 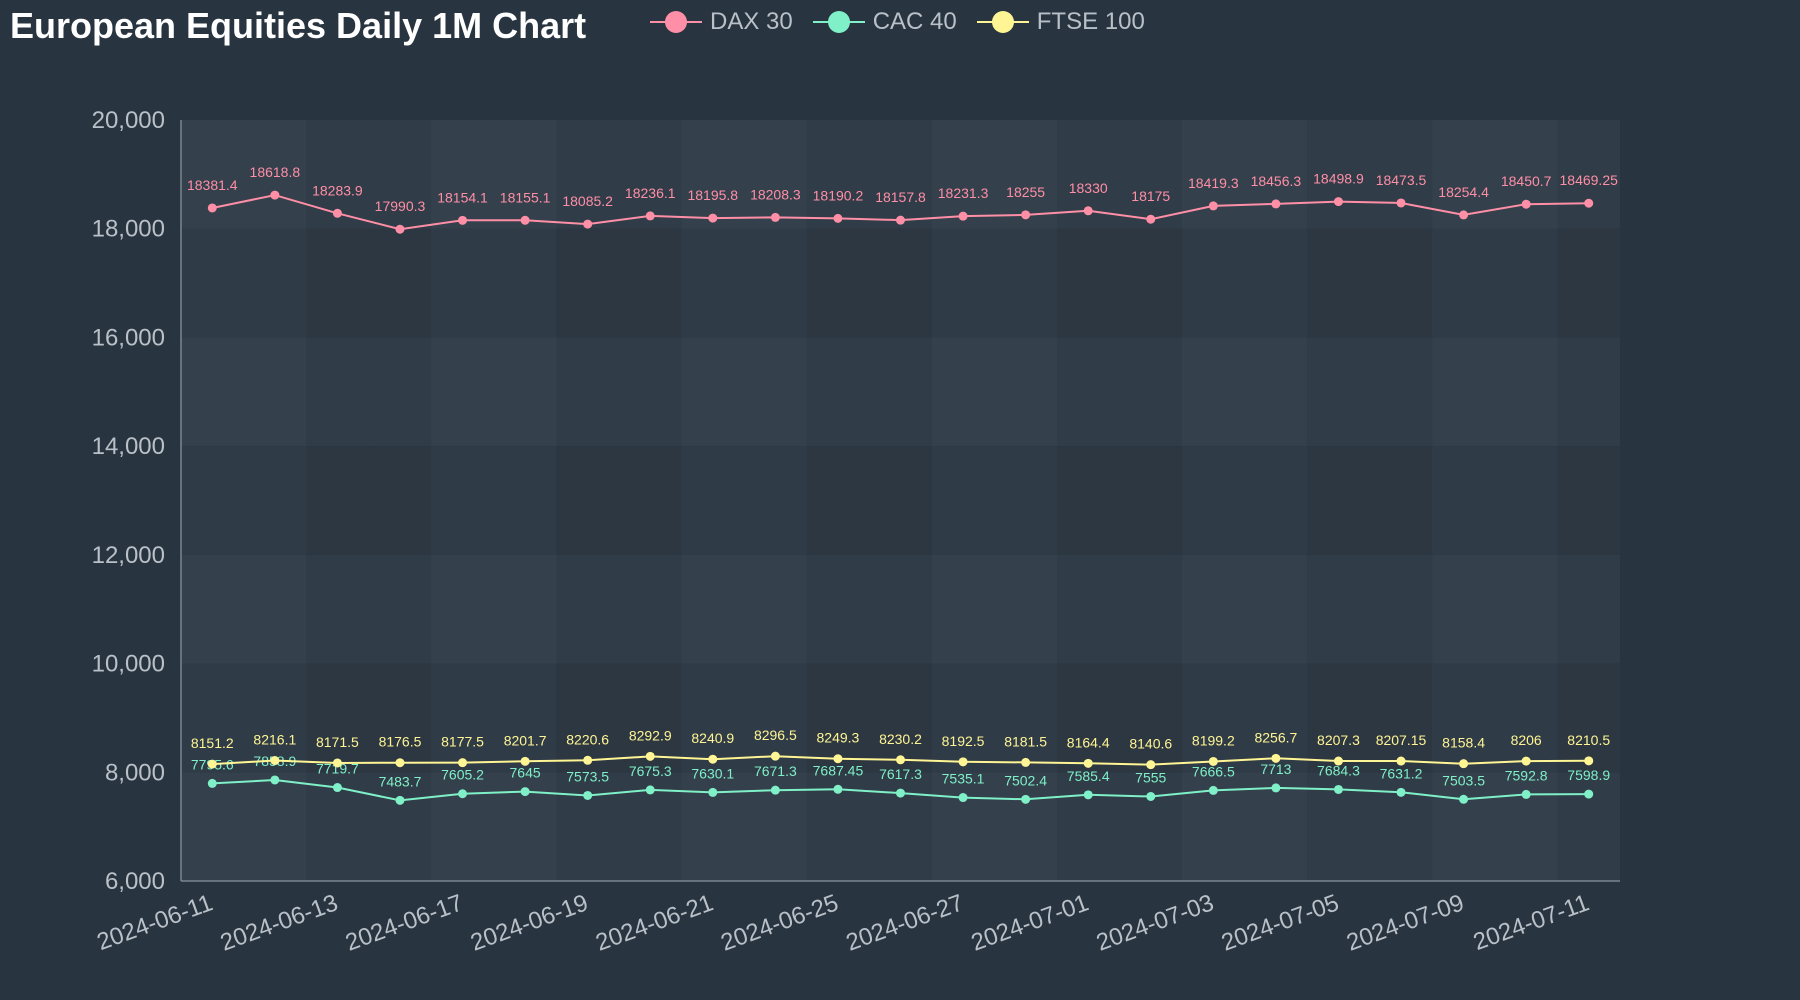 What do you see at coordinates (135, 881) in the screenshot?
I see `y-tick-label: 6,000` at bounding box center [135, 881].